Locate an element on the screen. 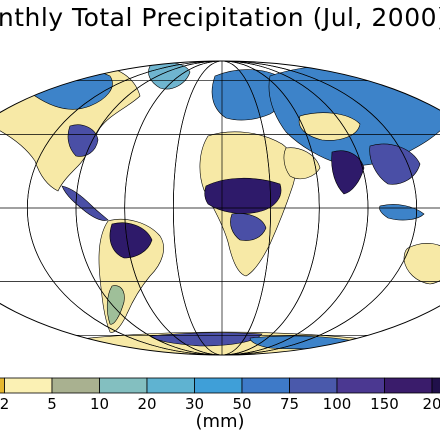 The height and width of the screenshot is (440, 440). land-central-africa is located at coordinates (248, 227).